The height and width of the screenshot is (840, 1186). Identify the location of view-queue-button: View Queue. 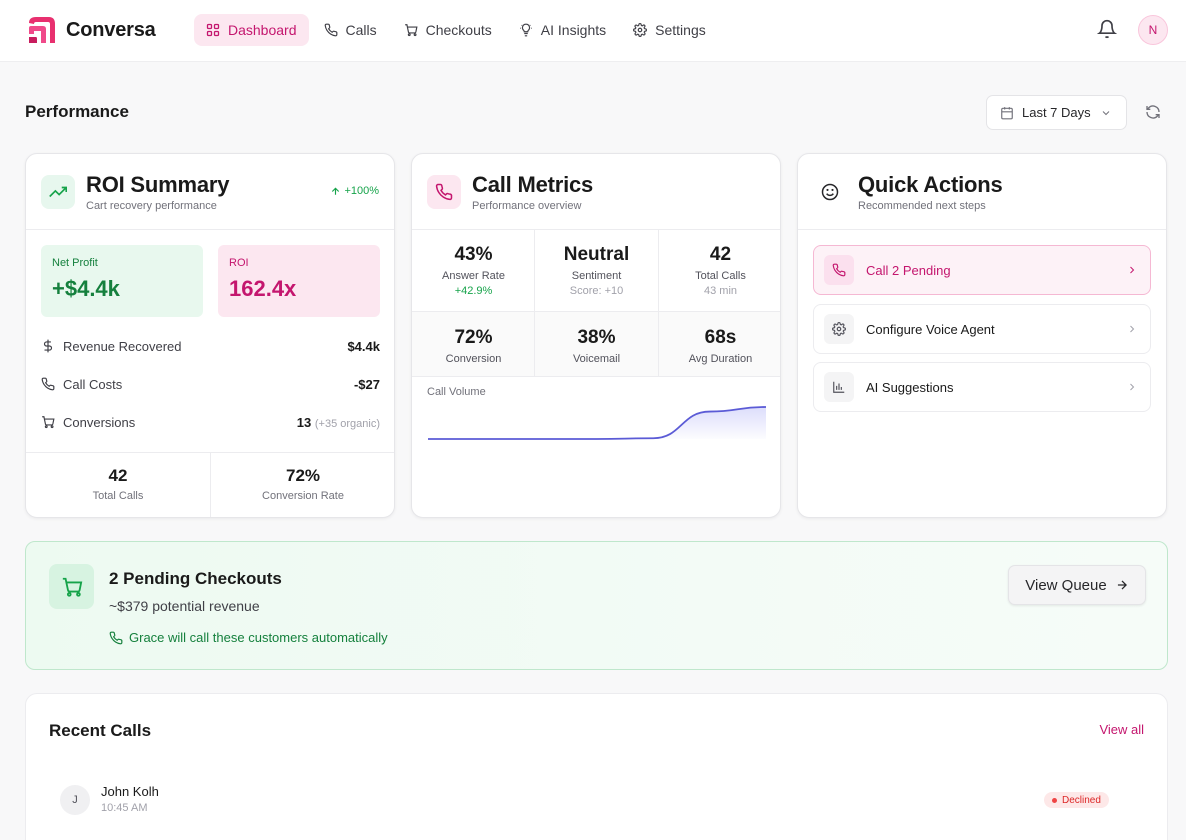
(1077, 585).